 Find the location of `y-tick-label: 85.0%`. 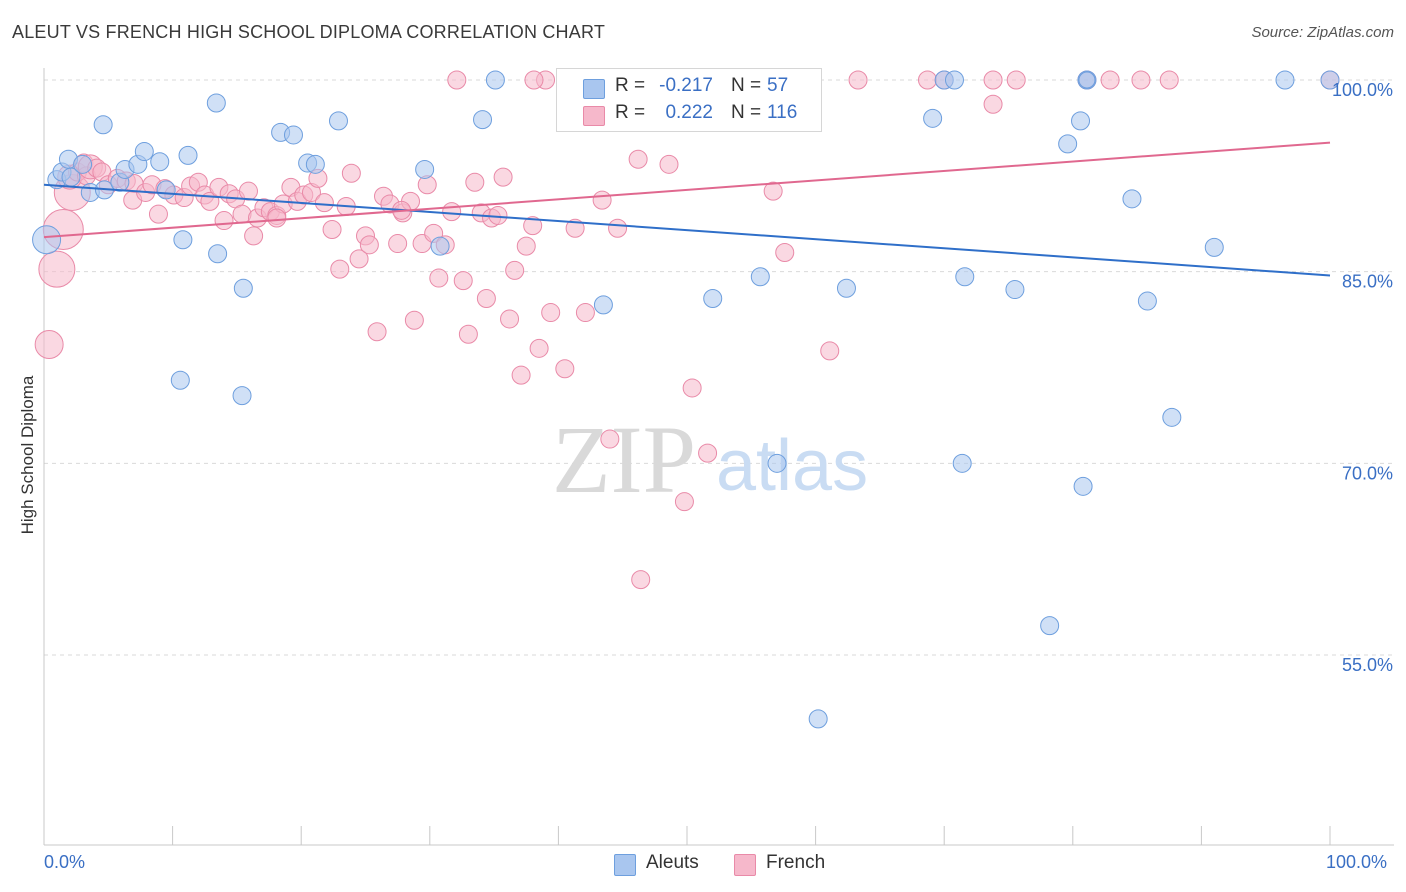

y-tick-label: 85.0% is located at coordinates (1367, 282).